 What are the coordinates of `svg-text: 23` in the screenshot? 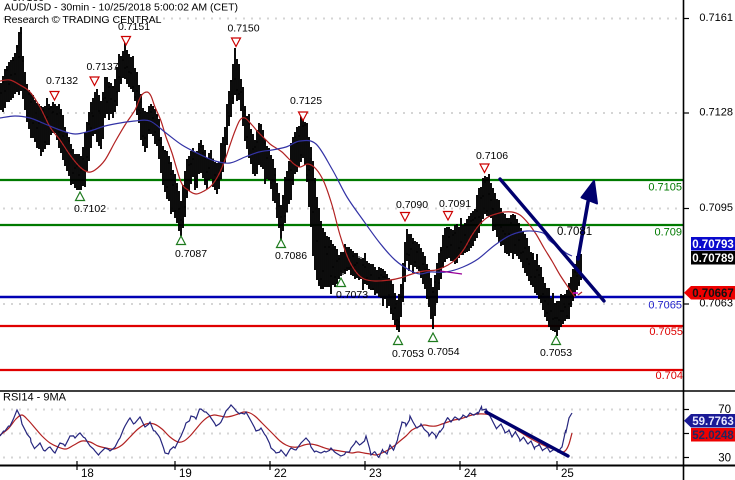 It's located at (375, 474).